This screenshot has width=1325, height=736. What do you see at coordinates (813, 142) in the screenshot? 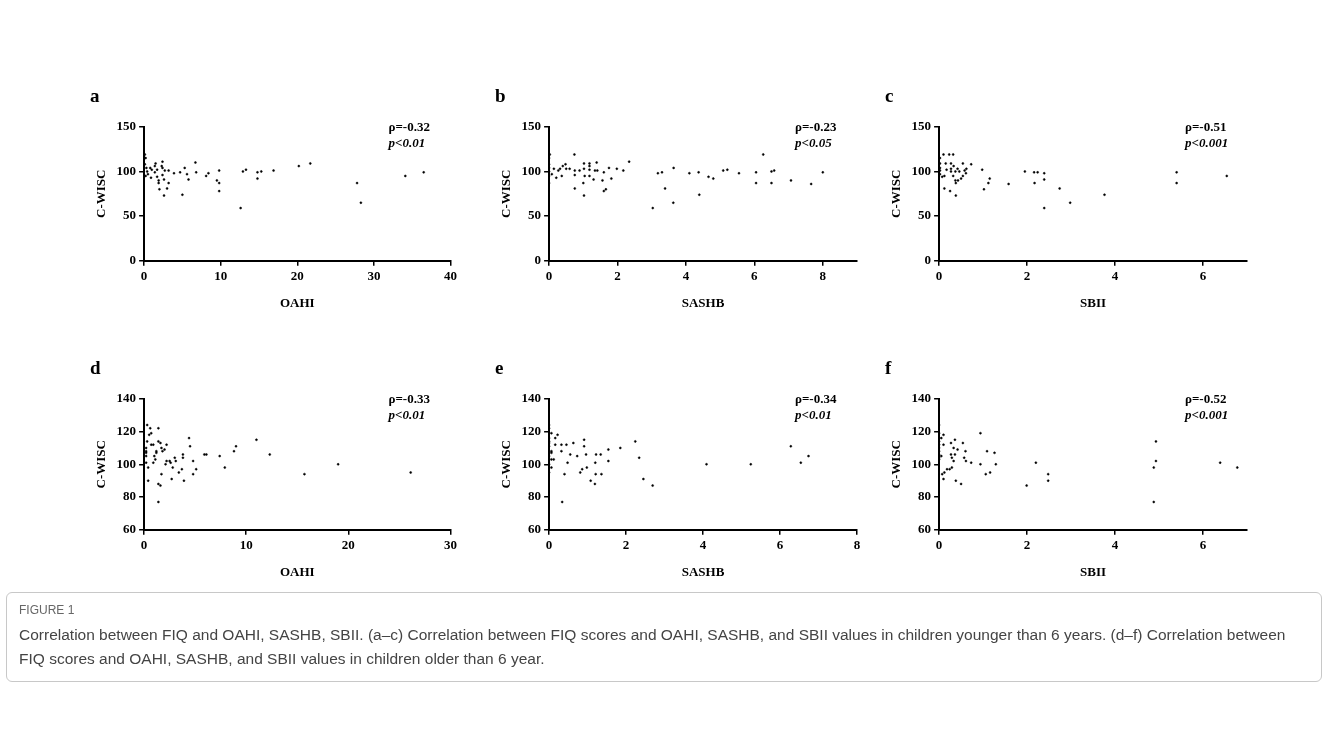
I see `annotation: p<0.05` at bounding box center [813, 142].